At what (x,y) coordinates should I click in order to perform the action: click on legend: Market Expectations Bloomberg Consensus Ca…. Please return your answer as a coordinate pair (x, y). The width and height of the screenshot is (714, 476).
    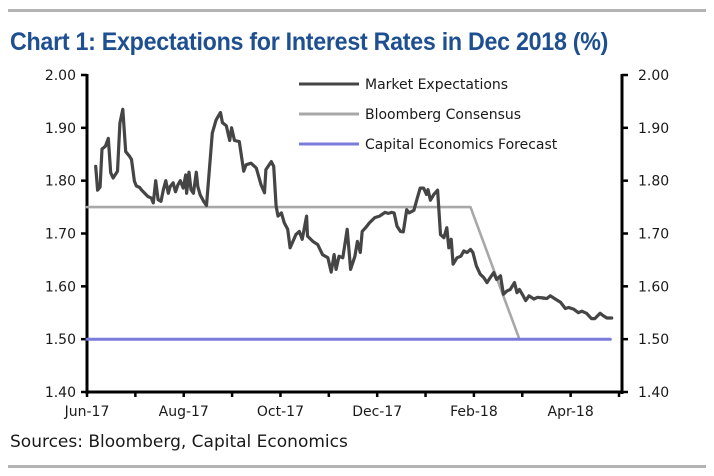
    Looking at the image, I should click on (428, 115).